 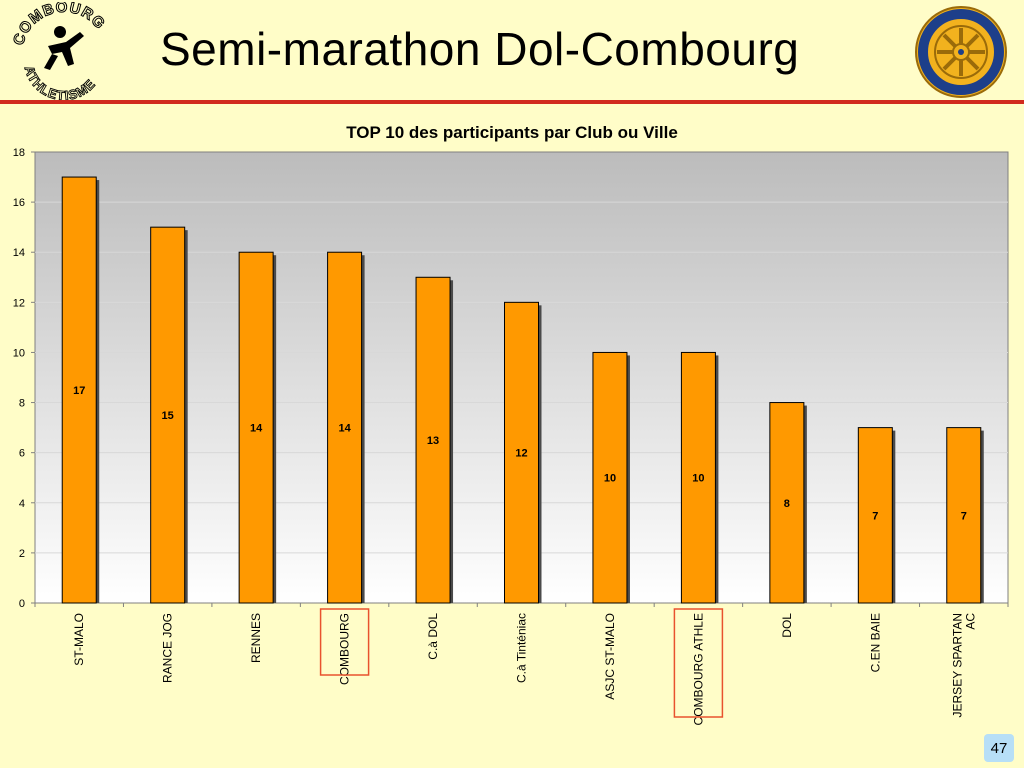 What do you see at coordinates (480, 49) in the screenshot?
I see `page-title: Semi-marathon Dol-Combourg` at bounding box center [480, 49].